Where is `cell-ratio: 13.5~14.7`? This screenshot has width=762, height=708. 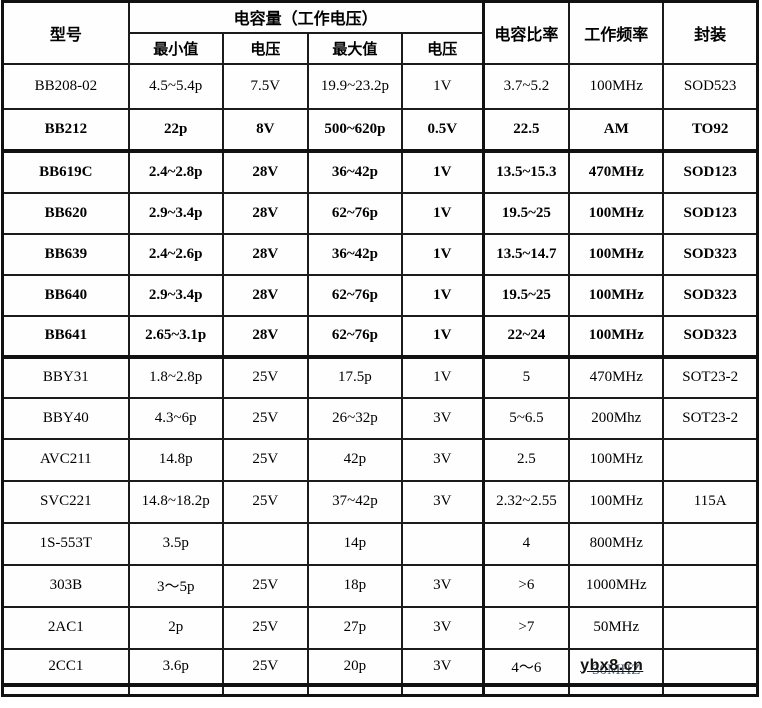
cell-ratio: 13.5~14.7 is located at coordinates (526, 254).